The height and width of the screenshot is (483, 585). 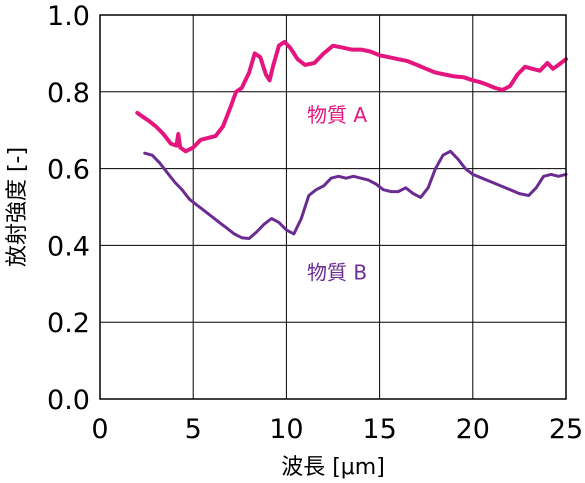 What do you see at coordinates (337, 193) in the screenshot?
I see `series-labels: 物質 A 物質 B` at bounding box center [337, 193].